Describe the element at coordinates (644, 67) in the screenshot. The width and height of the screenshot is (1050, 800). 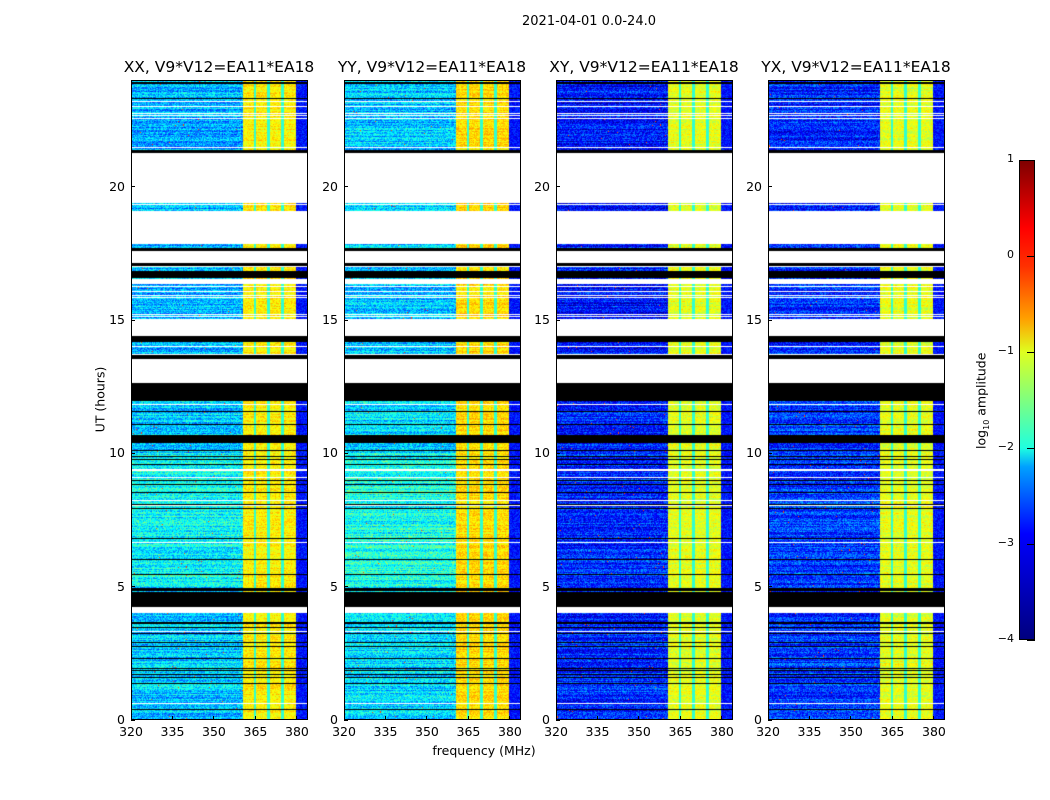
I see `panel-title: XY, V9*V12=EA11*EA18` at that location.